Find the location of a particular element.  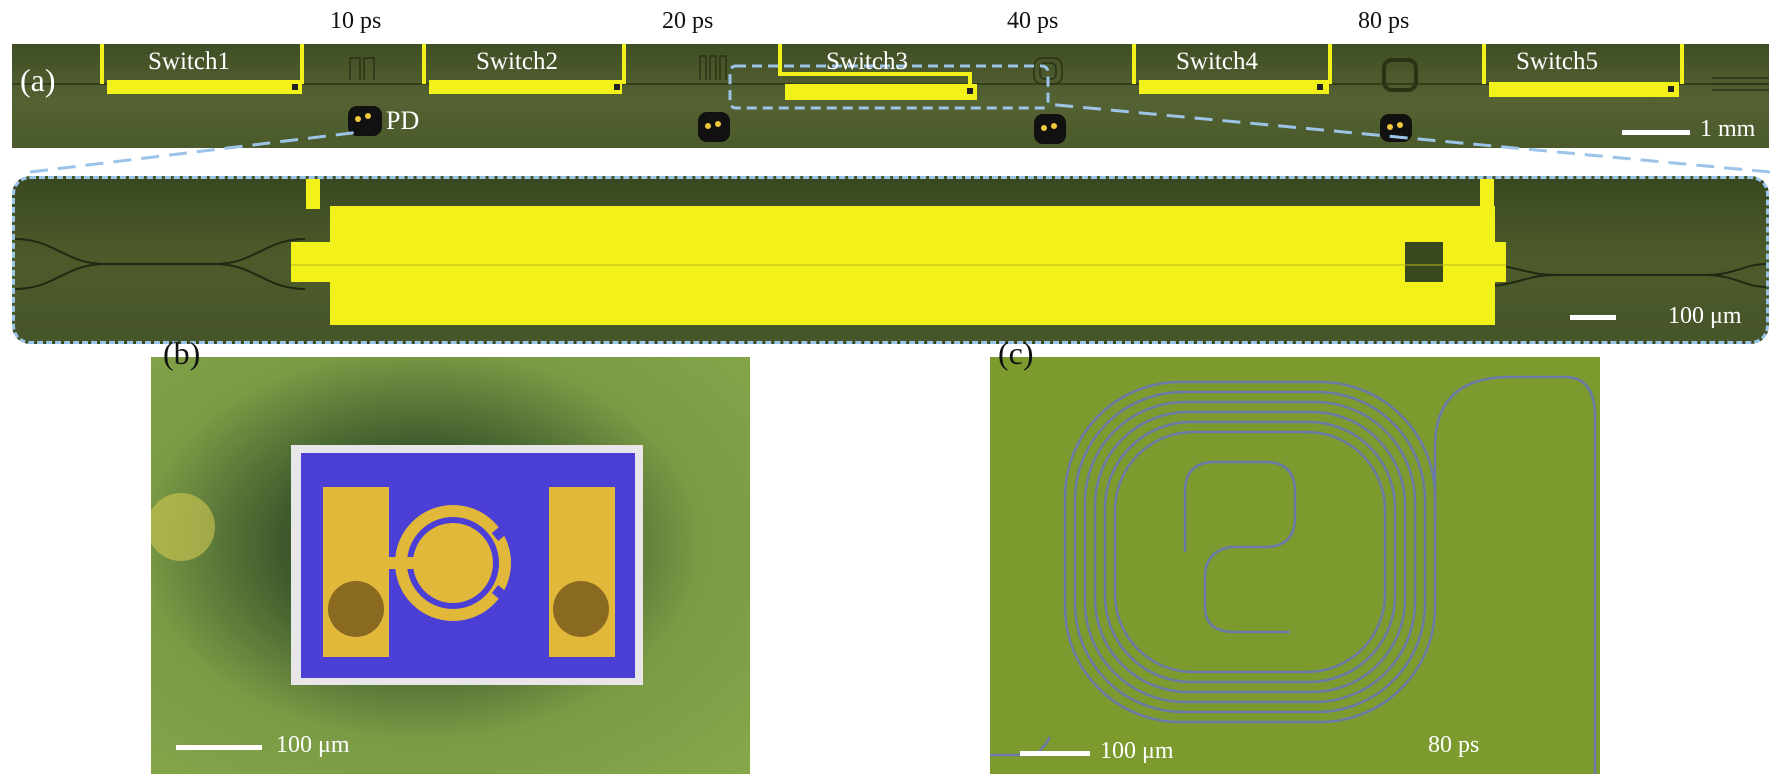

panel-c-scalebar is located at coordinates (1055, 753).